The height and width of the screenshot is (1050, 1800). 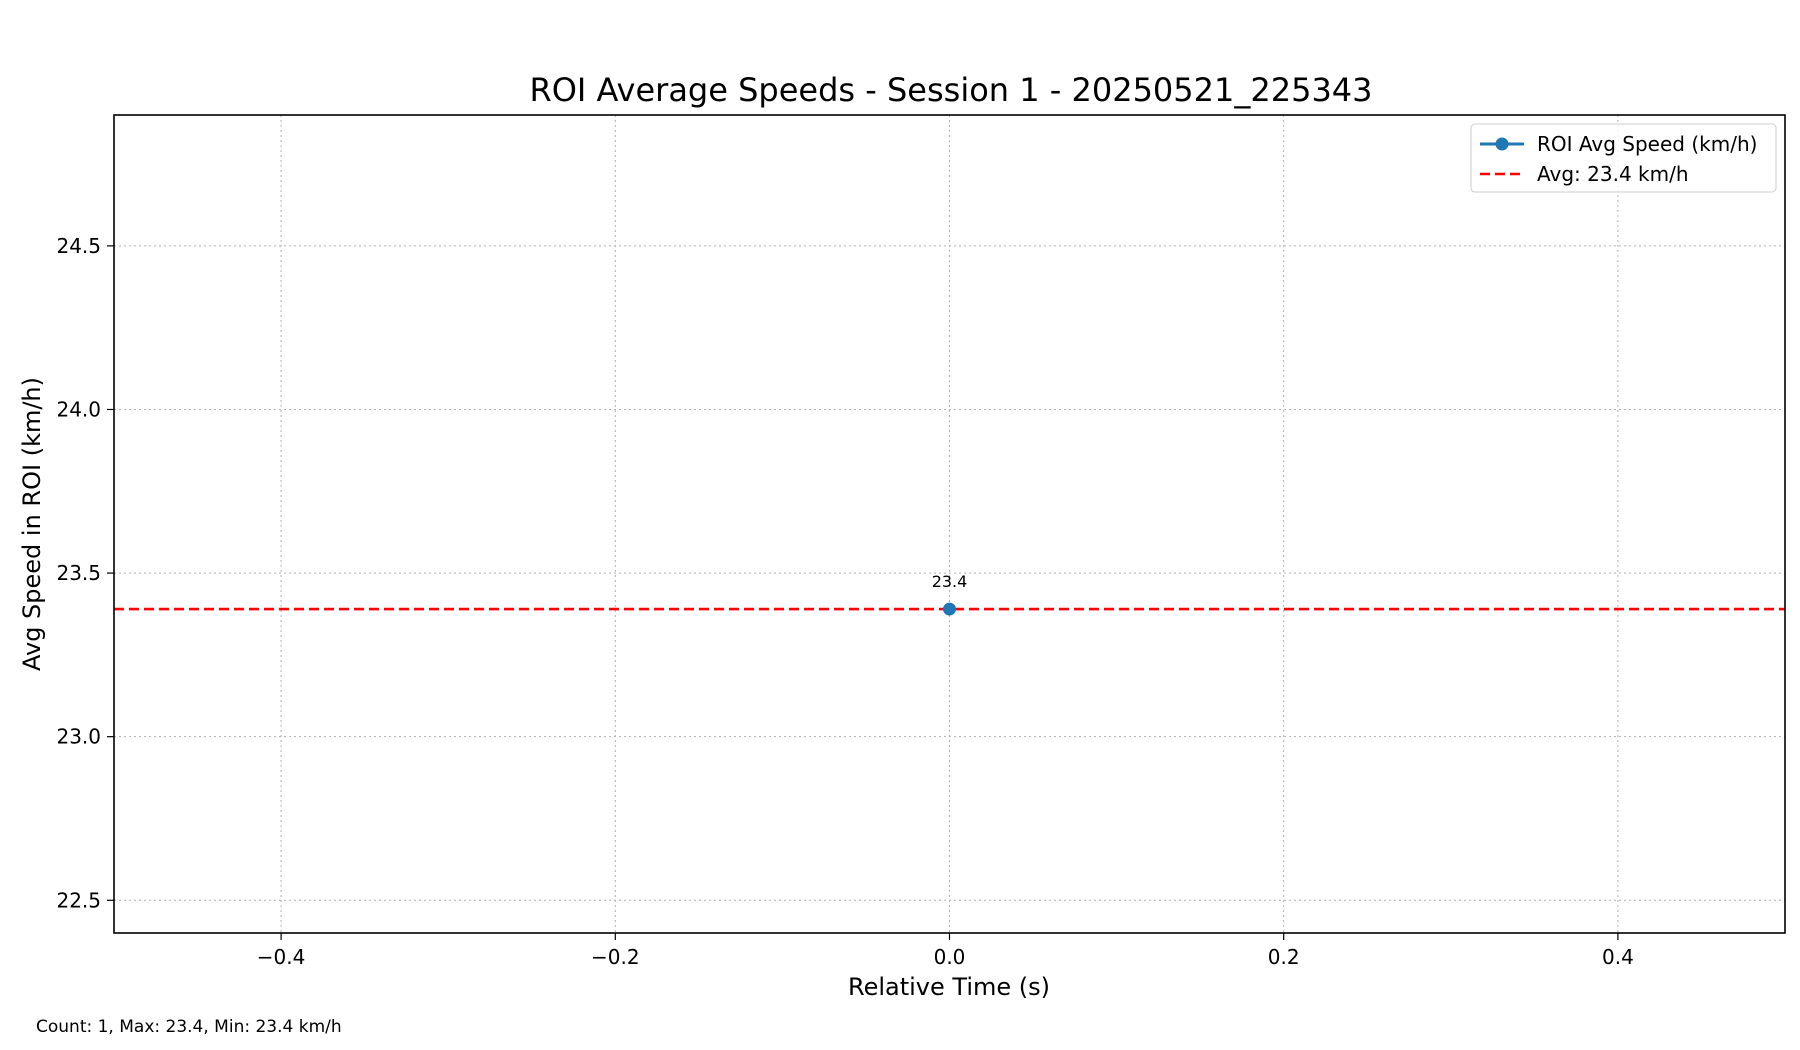 What do you see at coordinates (1502, 144) in the screenshot?
I see `legend-series-marker` at bounding box center [1502, 144].